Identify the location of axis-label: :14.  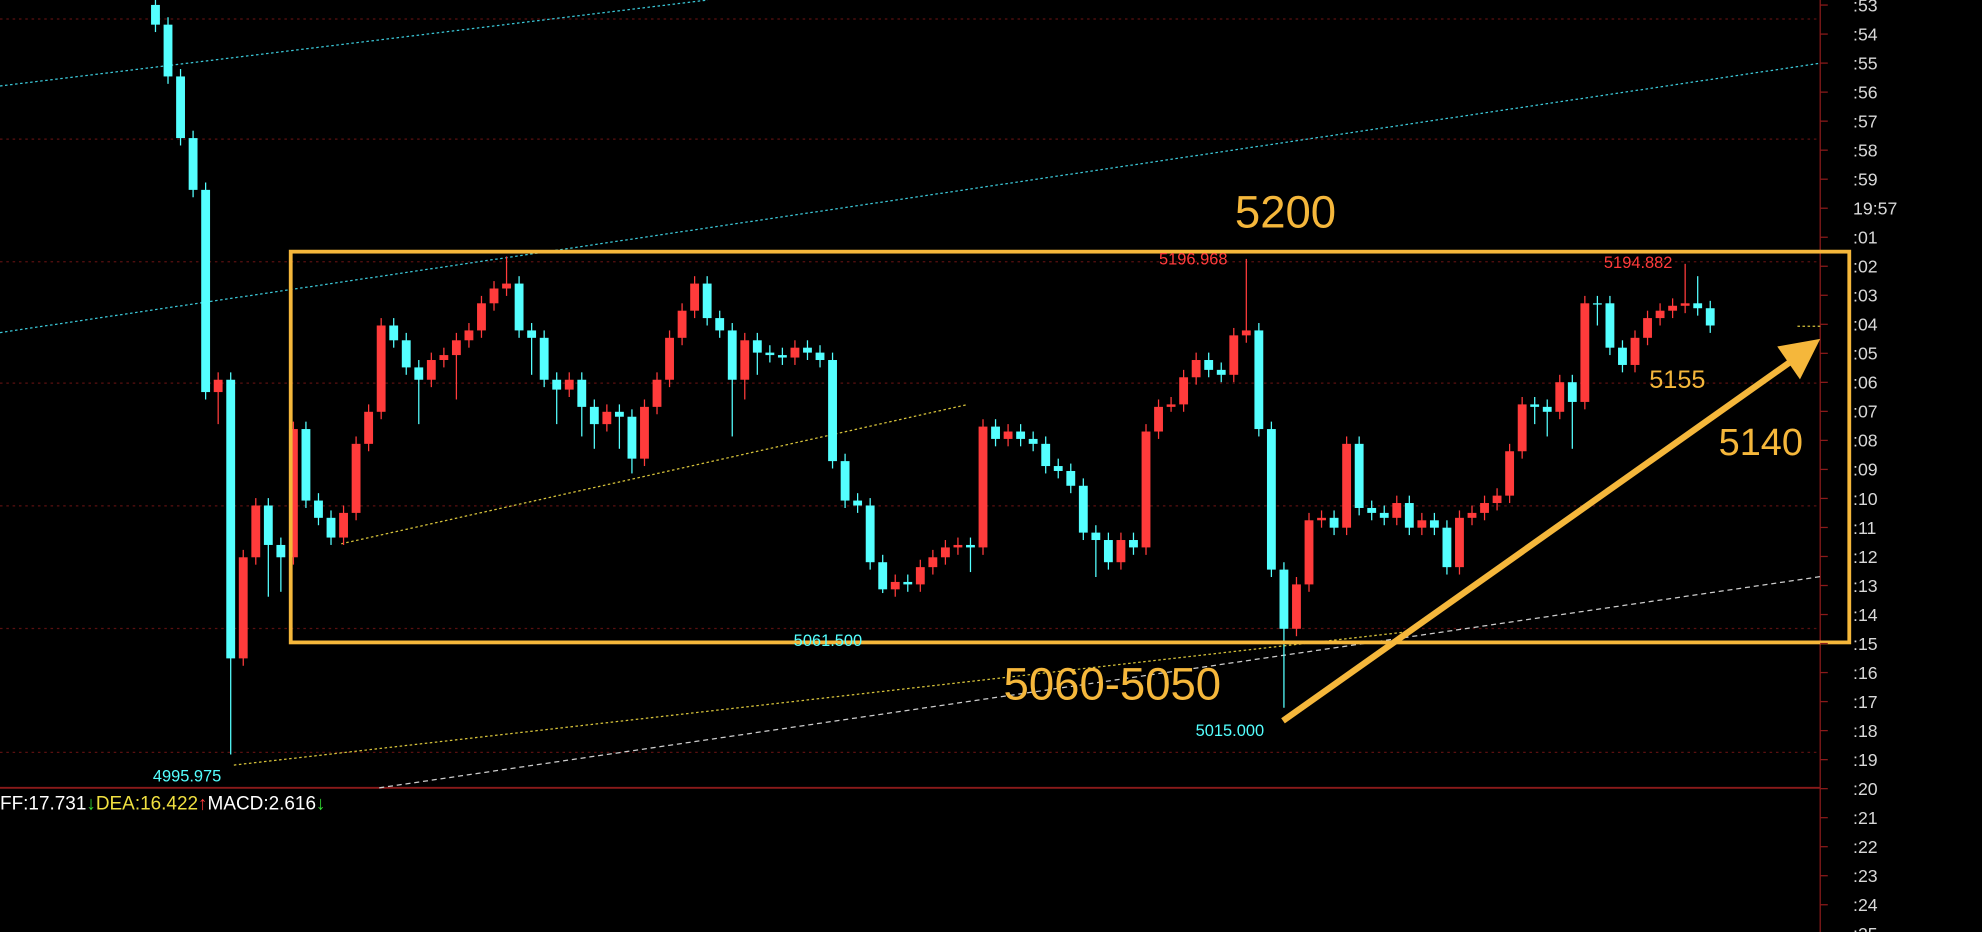
(1865, 615).